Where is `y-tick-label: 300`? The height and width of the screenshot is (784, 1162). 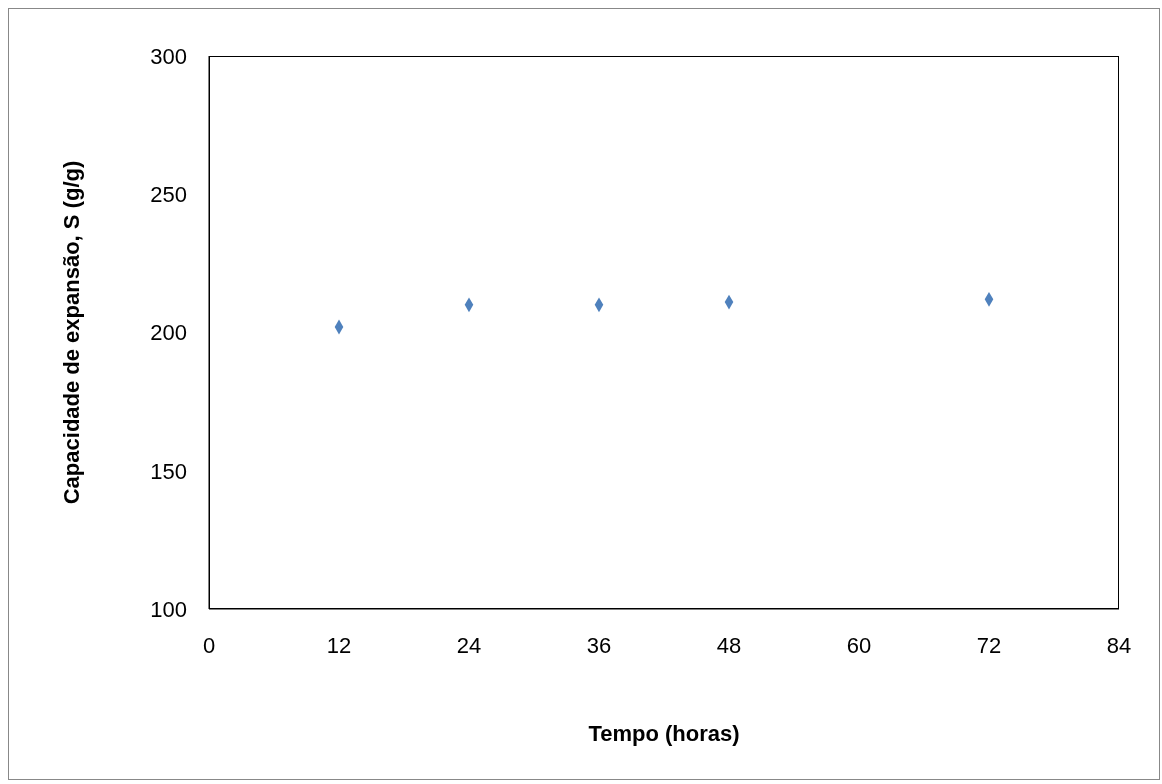
y-tick-label: 300 is located at coordinates (168, 56).